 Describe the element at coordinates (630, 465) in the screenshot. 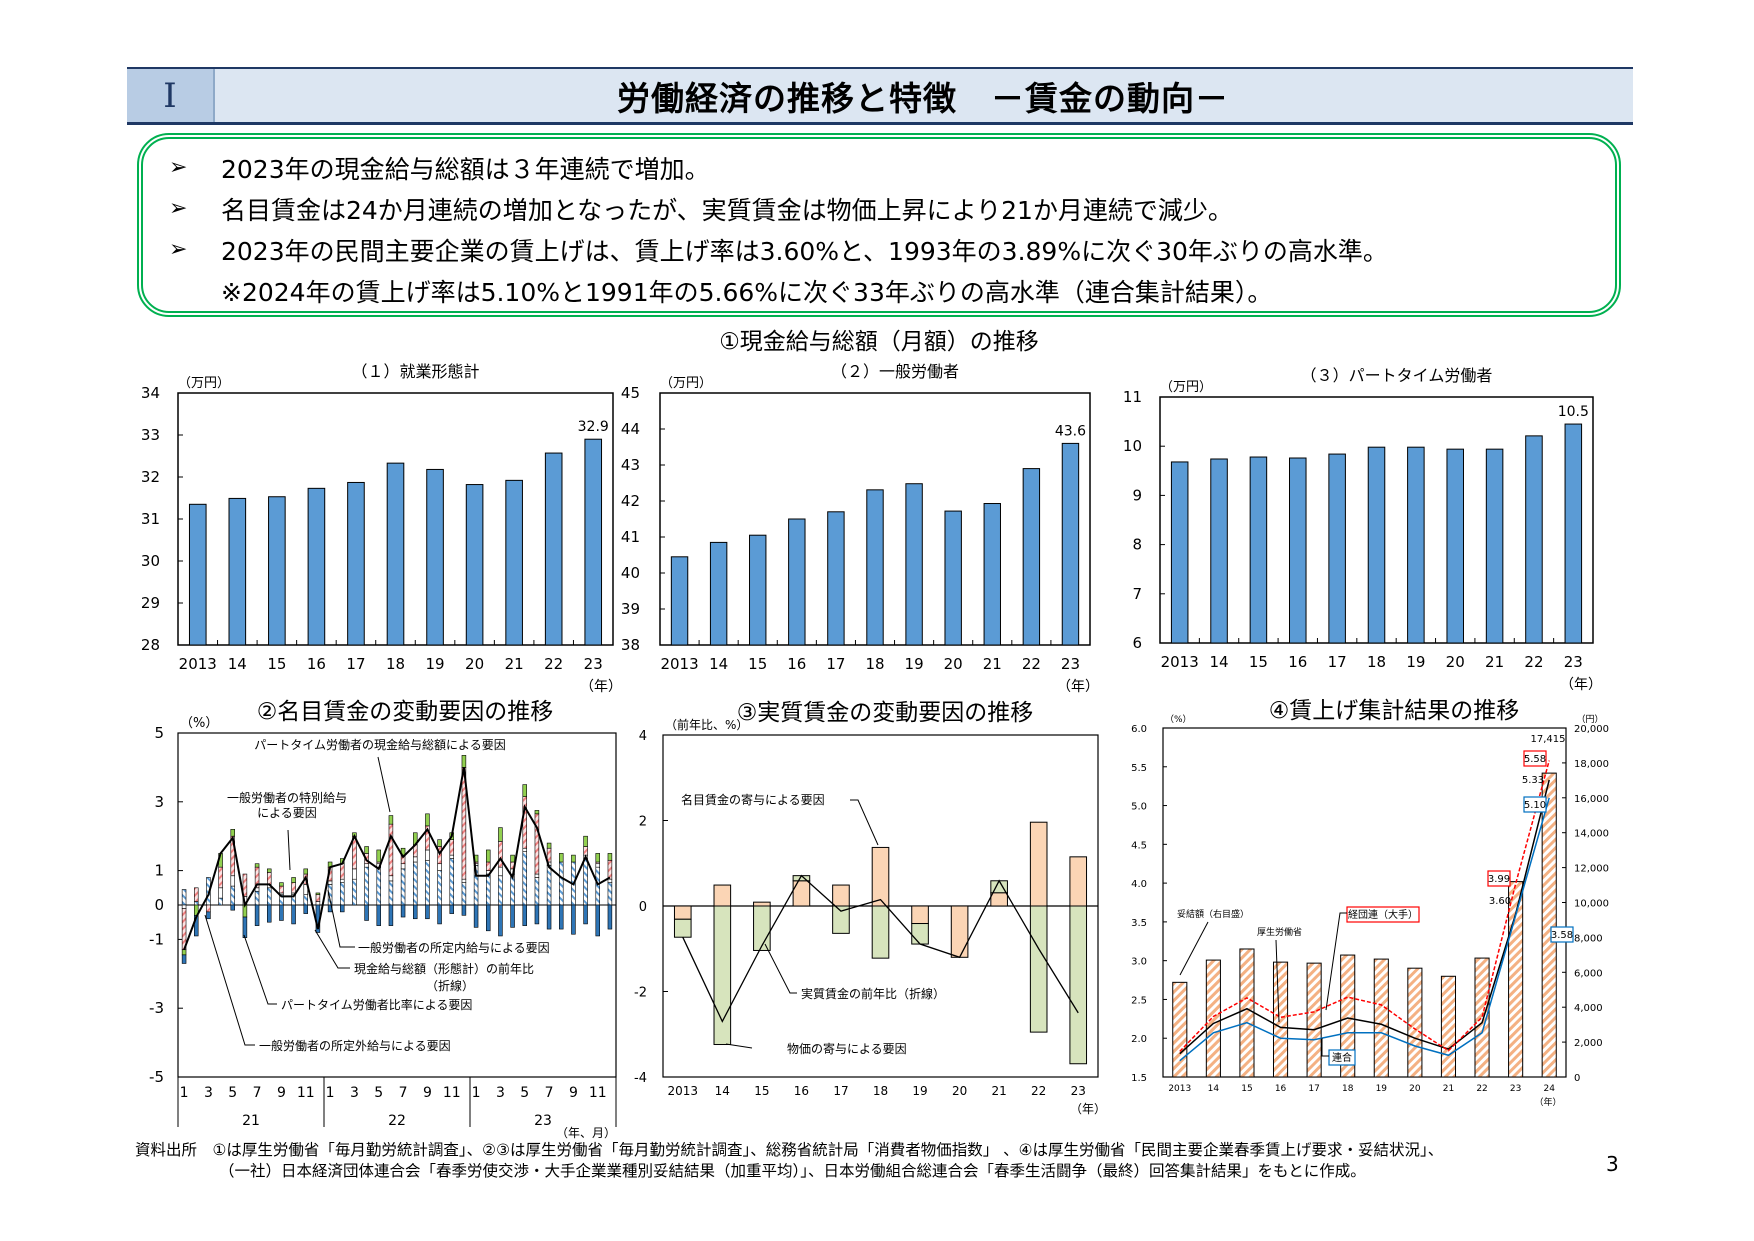

I see `y-tick-label: 43` at that location.